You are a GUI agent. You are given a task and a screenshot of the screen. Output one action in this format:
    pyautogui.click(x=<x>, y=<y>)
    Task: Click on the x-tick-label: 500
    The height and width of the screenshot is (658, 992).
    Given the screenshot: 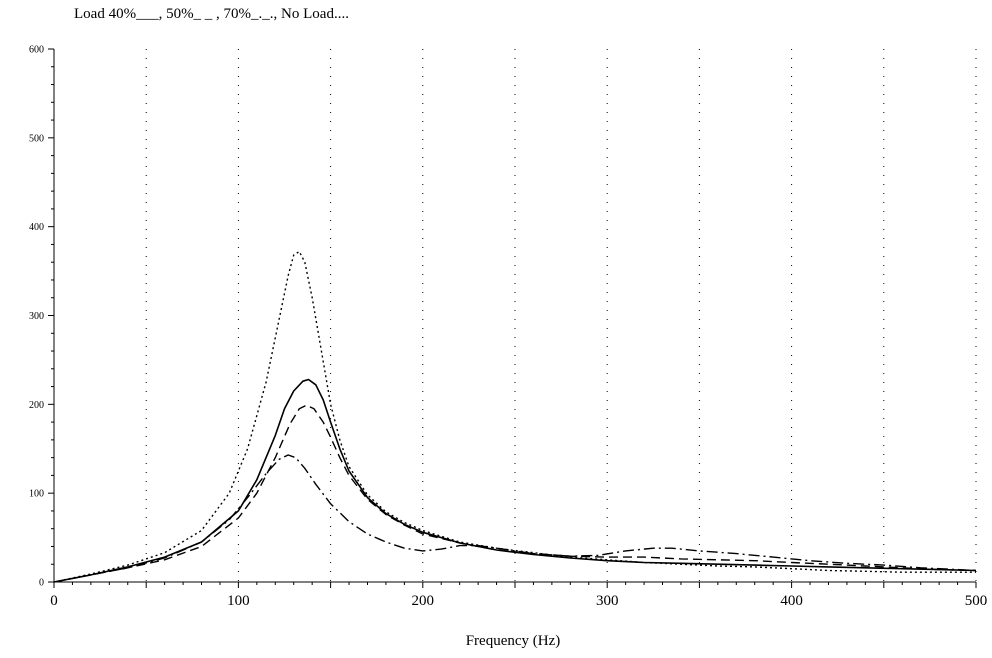 What is the action you would take?
    pyautogui.click(x=976, y=601)
    